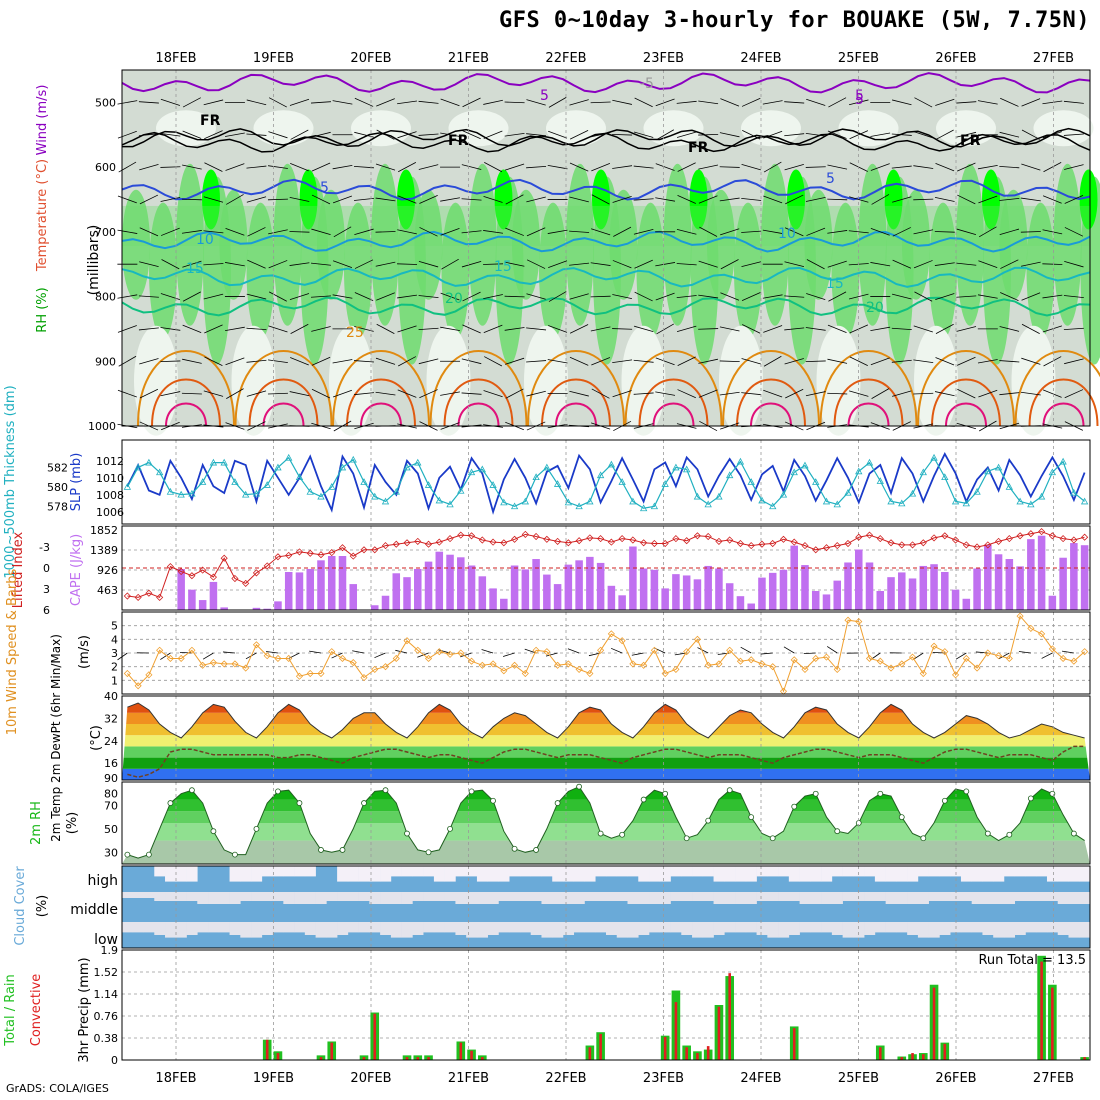  What do you see at coordinates (76, 482) in the screenshot?
I see `slp-axis-label: SLP (mb)` at bounding box center [76, 482].